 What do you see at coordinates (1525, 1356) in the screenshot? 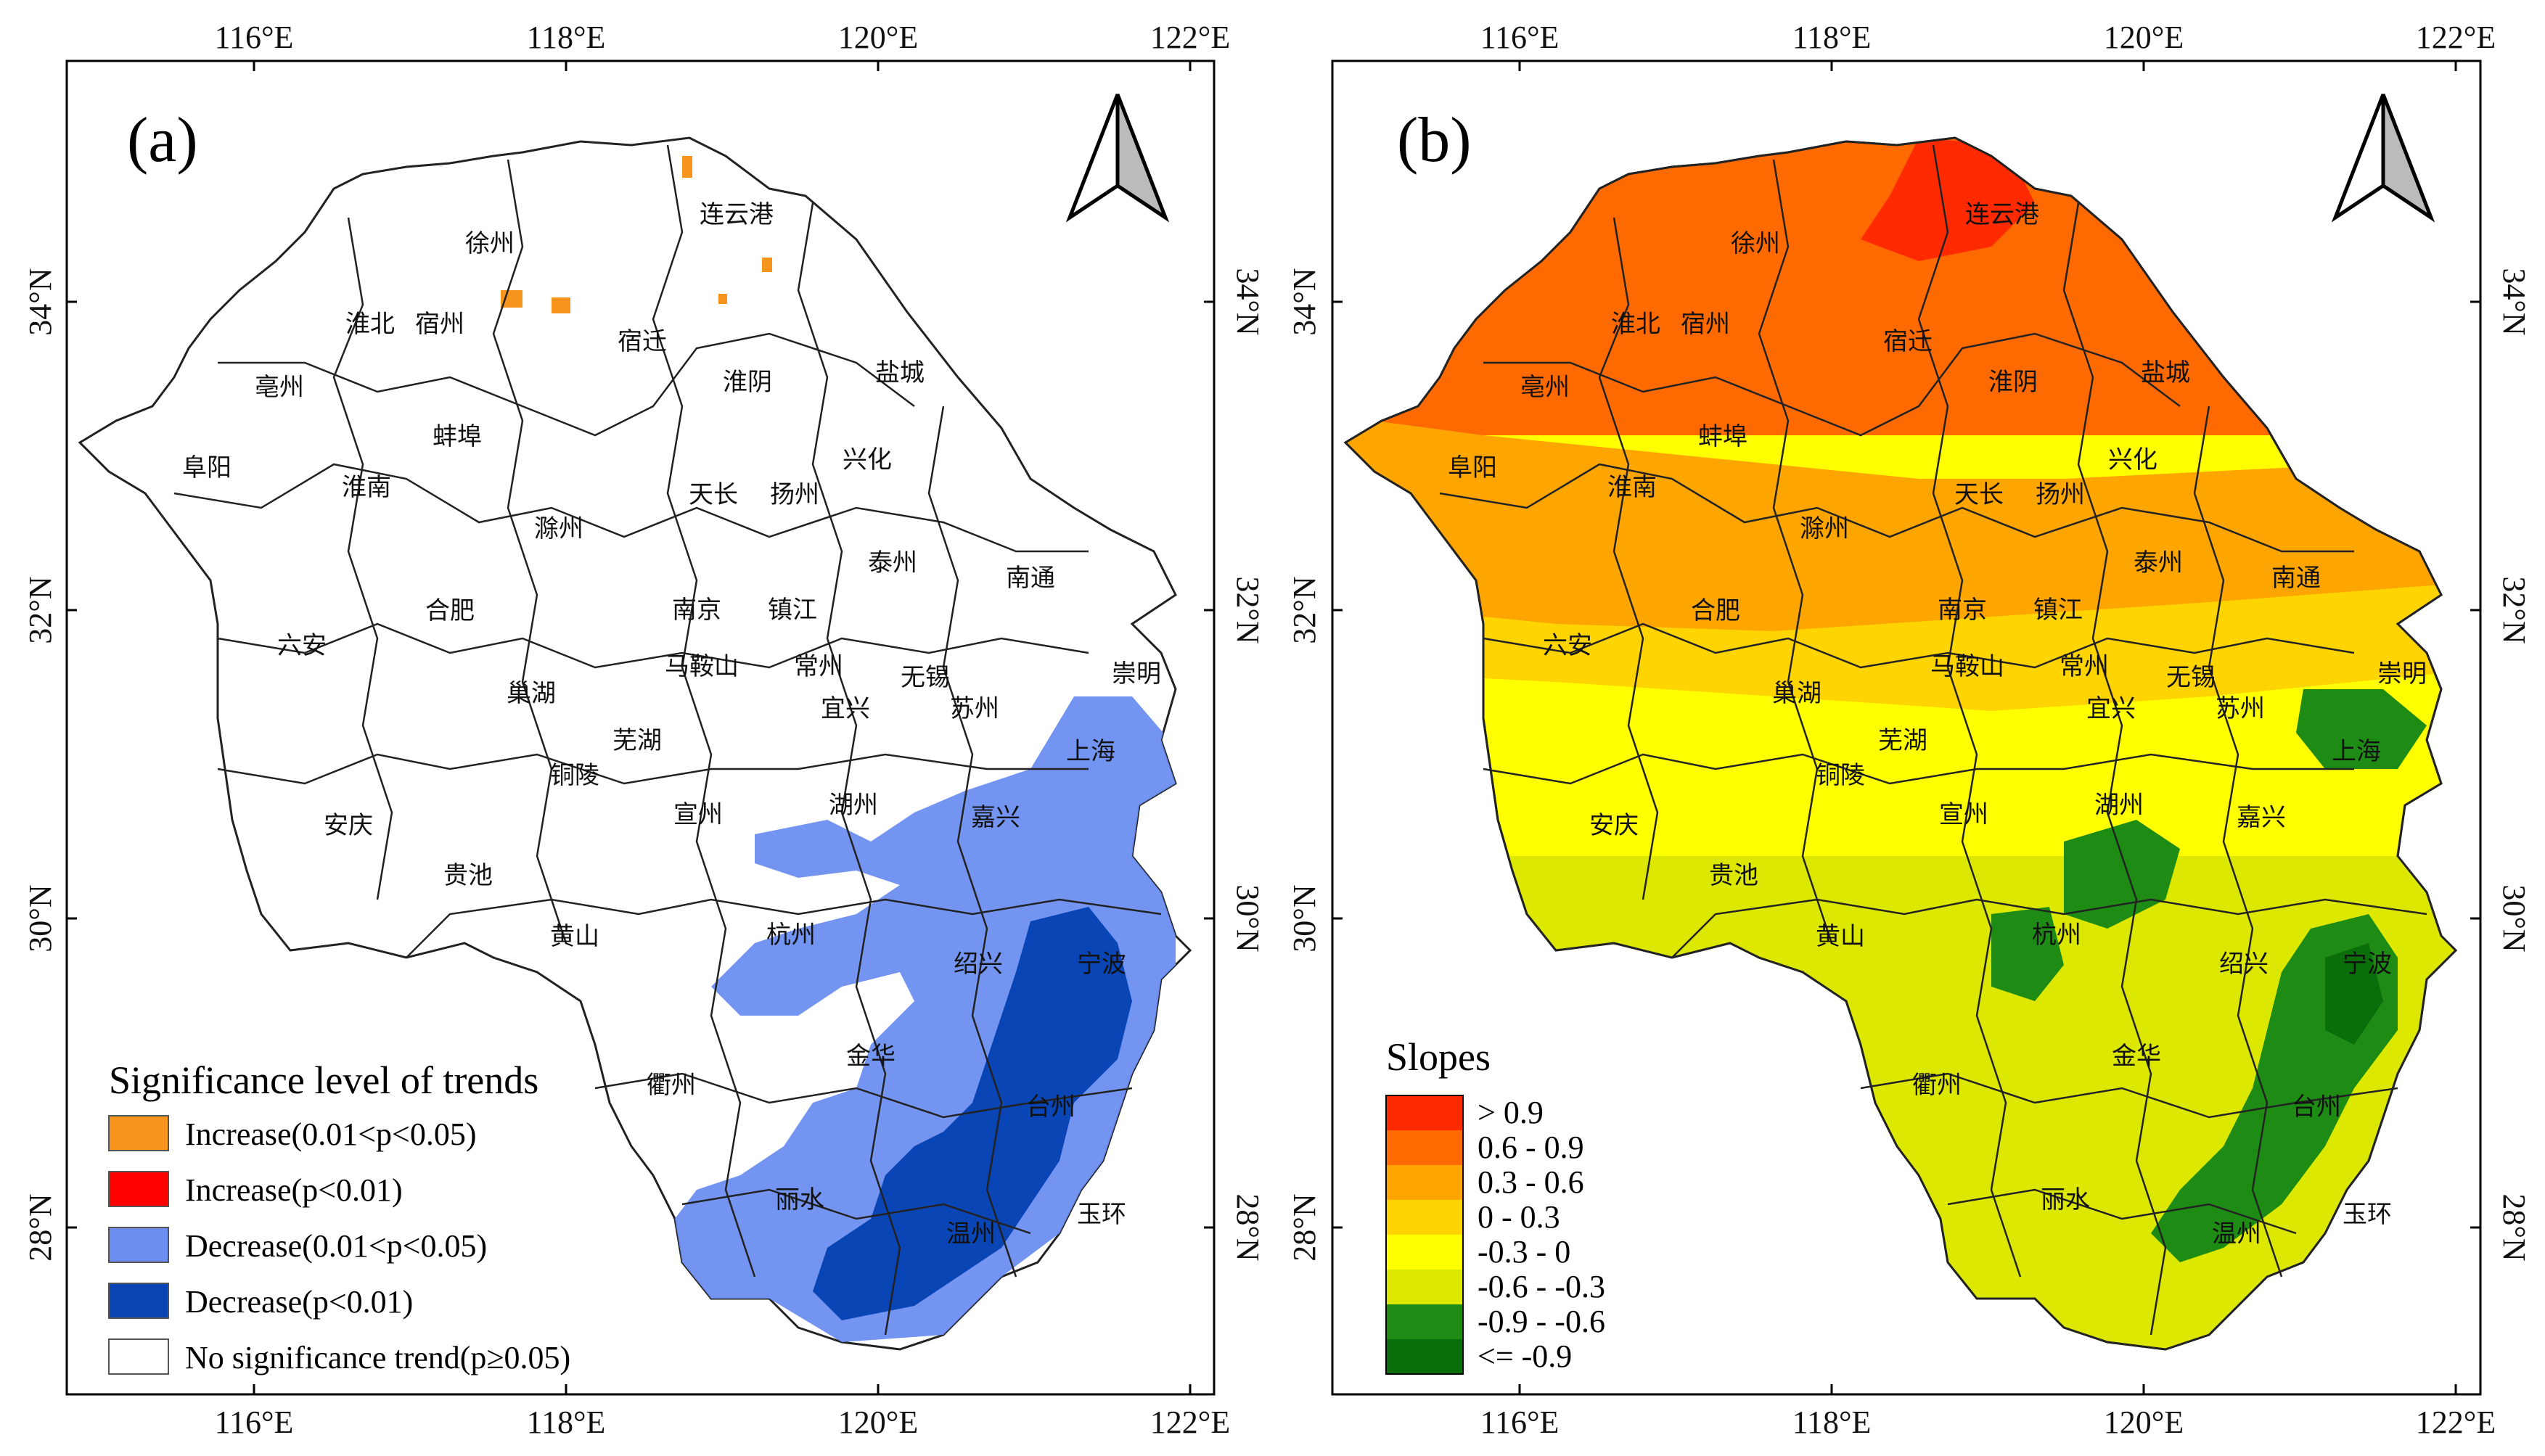
I see `legend-label: <= -0.9` at bounding box center [1525, 1356].